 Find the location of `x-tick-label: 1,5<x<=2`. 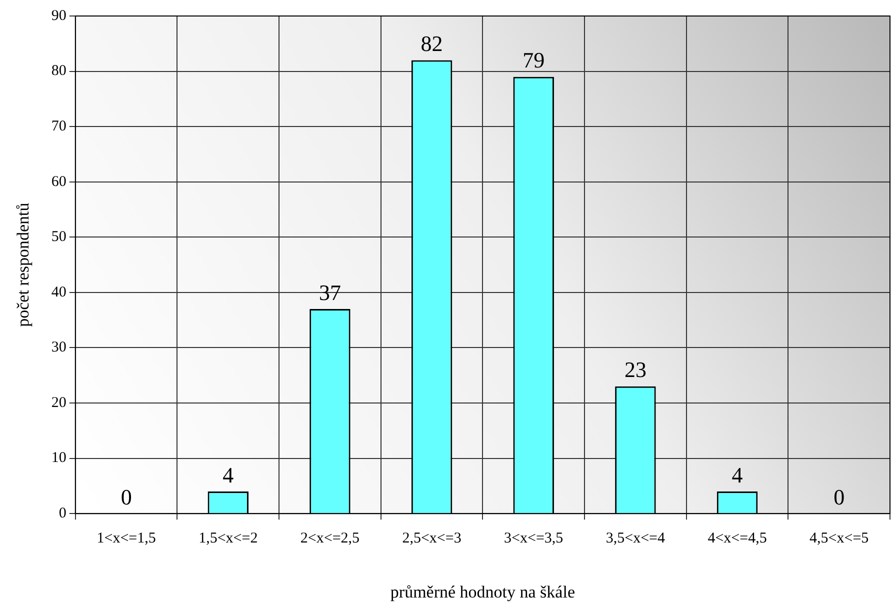

x-tick-label: 1,5<x<=2 is located at coordinates (228, 538).